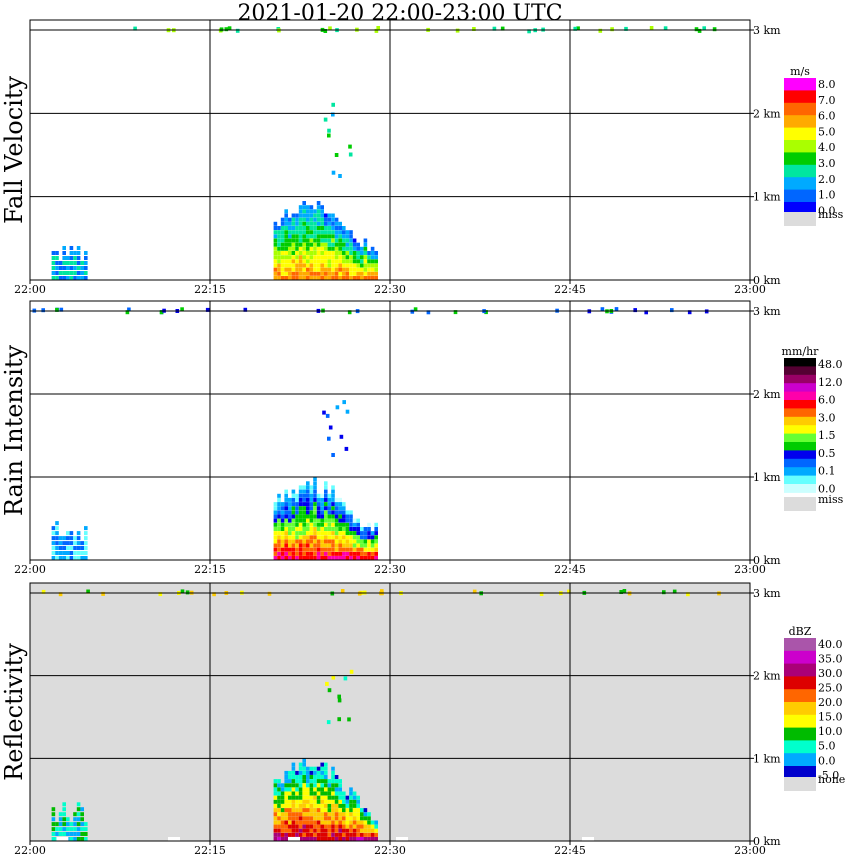  Describe the element at coordinates (767, 841) in the screenshot. I see `y-tick-label: 0 km` at that location.